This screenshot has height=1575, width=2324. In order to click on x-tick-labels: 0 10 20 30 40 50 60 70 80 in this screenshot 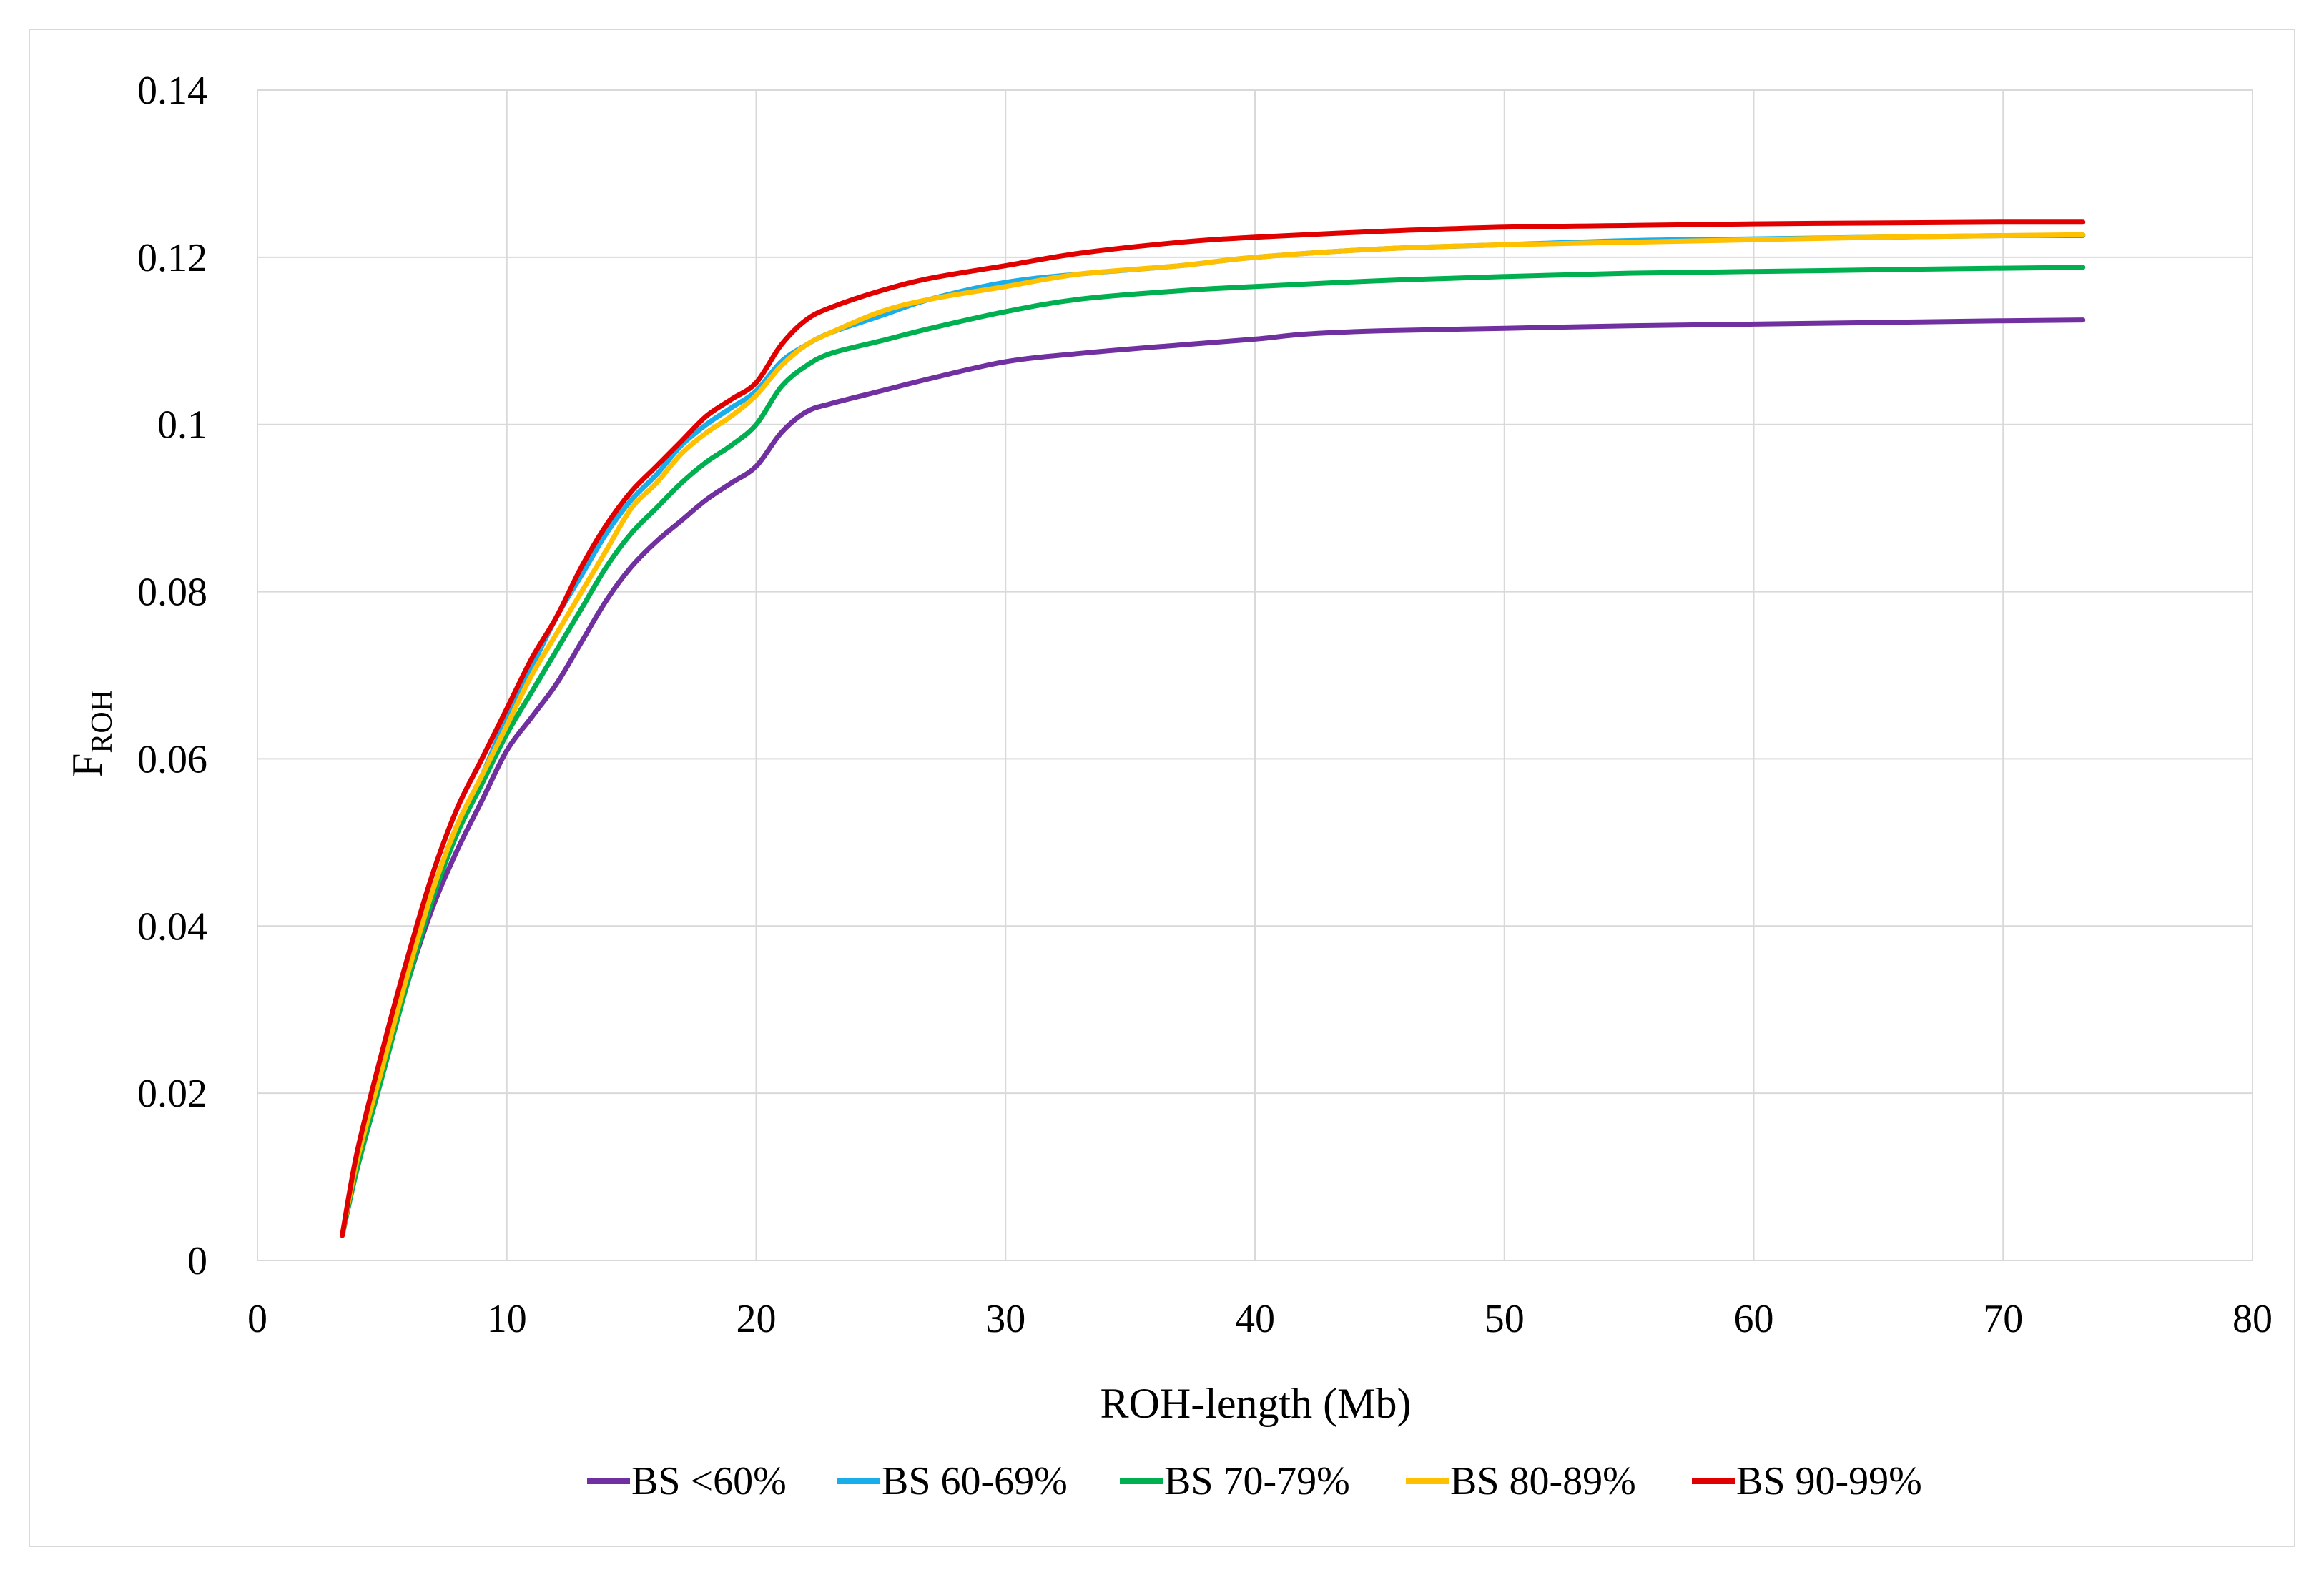, I will do `click(1260, 1319)`.